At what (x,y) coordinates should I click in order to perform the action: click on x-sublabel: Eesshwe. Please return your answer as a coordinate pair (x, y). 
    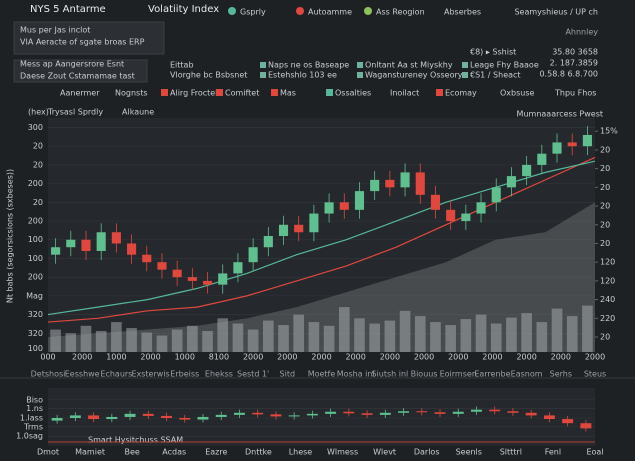
    Looking at the image, I should click on (82, 374).